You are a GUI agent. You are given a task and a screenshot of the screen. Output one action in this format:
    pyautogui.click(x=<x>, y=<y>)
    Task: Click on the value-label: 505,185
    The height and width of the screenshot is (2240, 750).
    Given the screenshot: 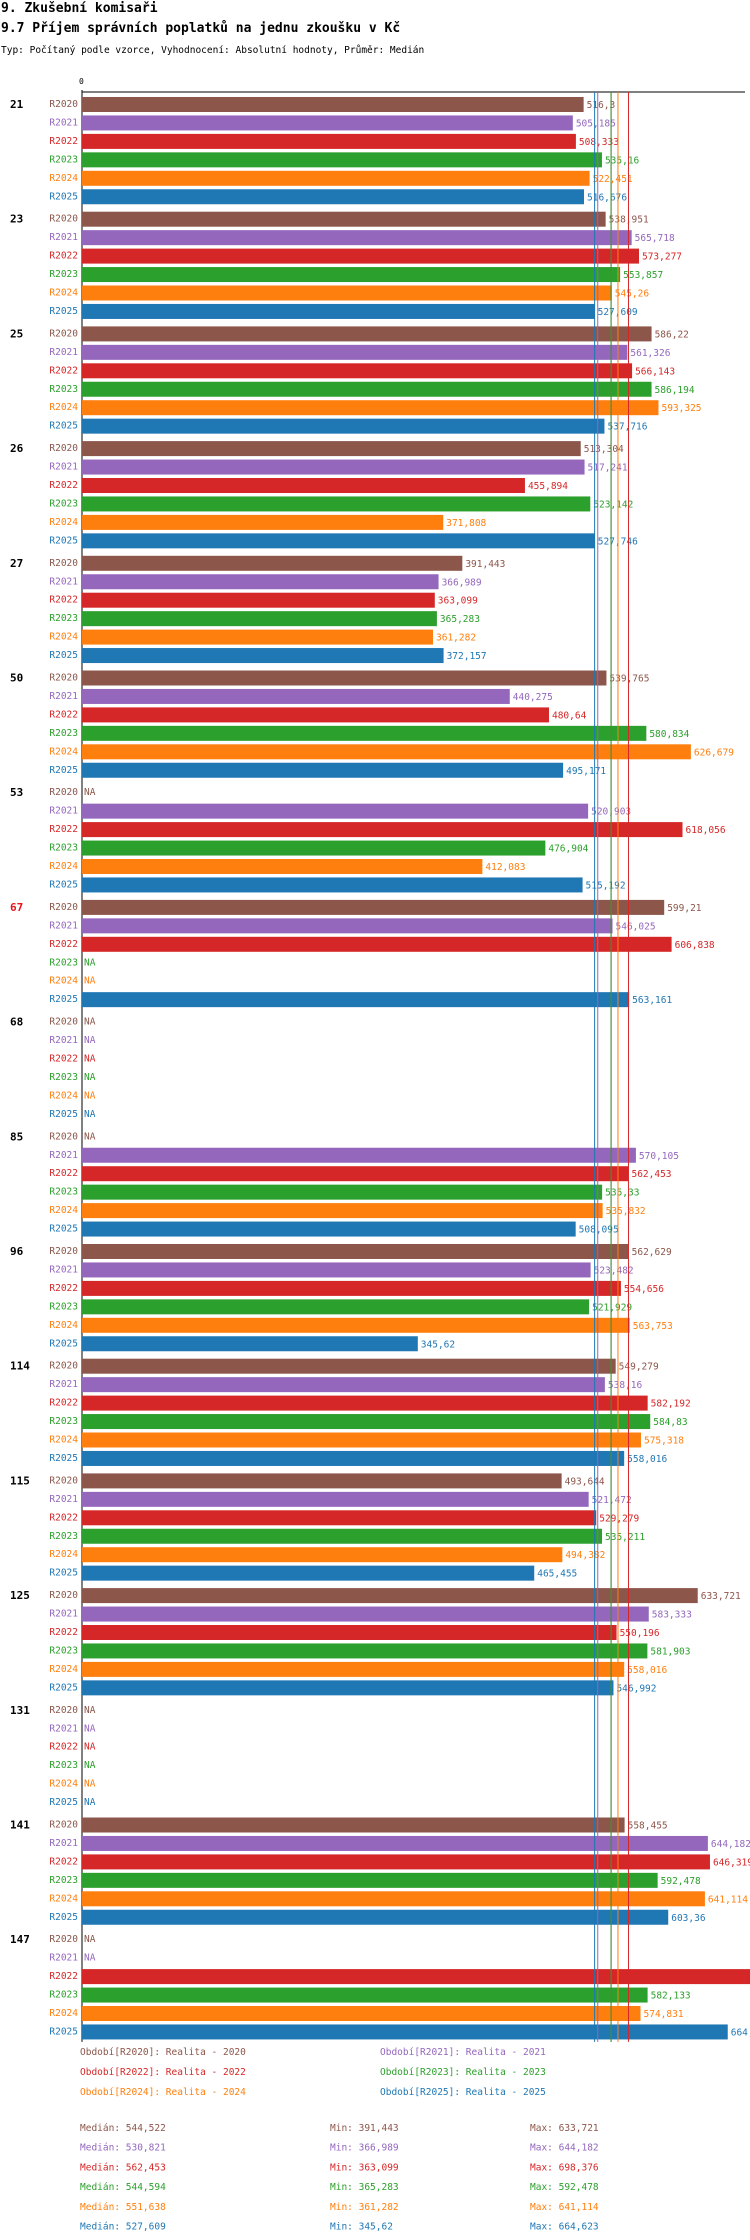 What is the action you would take?
    pyautogui.click(x=596, y=123)
    